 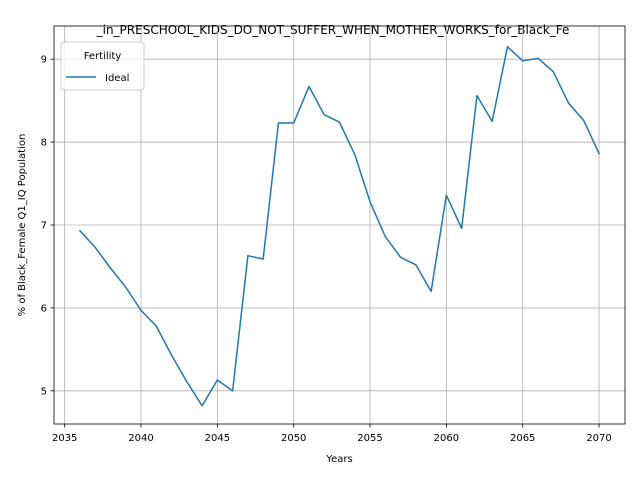 What do you see at coordinates (44, 60) in the screenshot?
I see `y-tick-label: 9` at bounding box center [44, 60].